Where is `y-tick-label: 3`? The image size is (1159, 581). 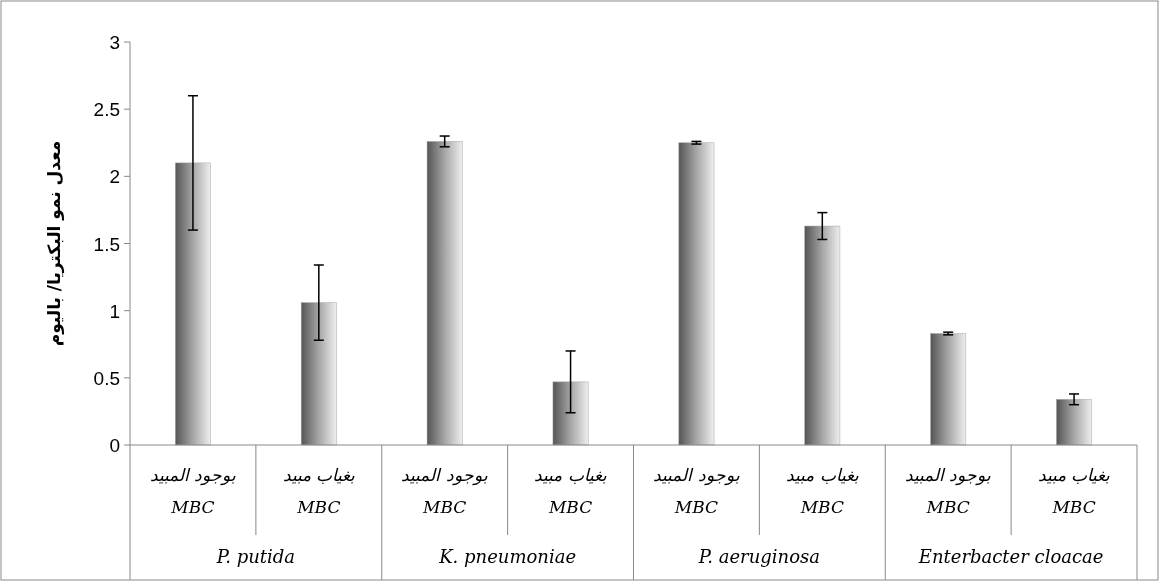
y-tick-label: 3 is located at coordinates (114, 42).